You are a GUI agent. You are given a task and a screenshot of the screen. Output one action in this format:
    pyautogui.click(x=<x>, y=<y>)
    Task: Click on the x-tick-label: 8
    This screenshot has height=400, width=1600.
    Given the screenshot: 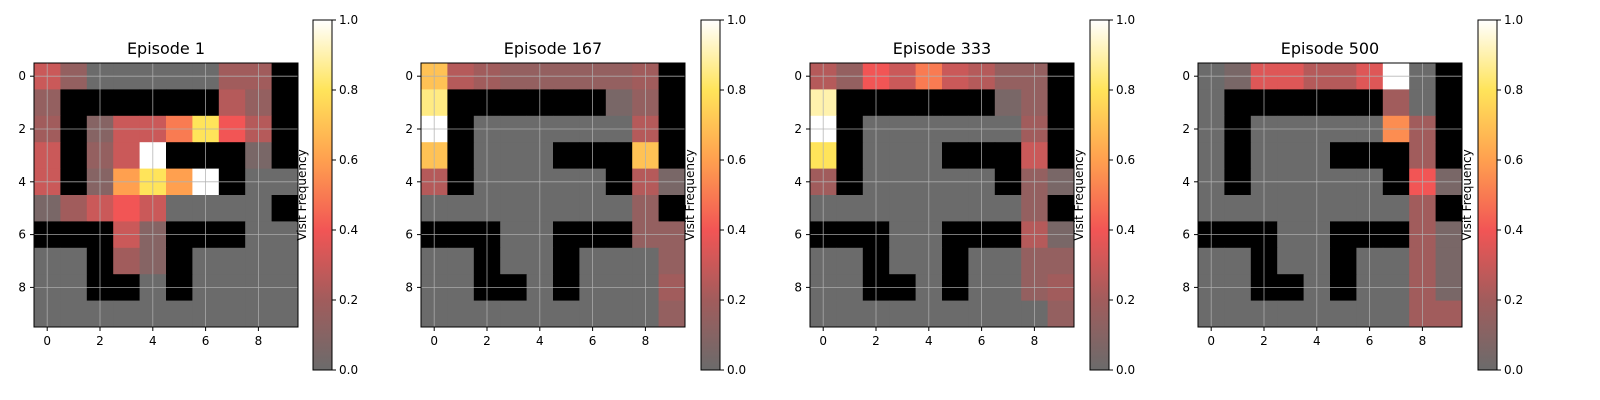 What is the action you would take?
    pyautogui.click(x=259, y=341)
    